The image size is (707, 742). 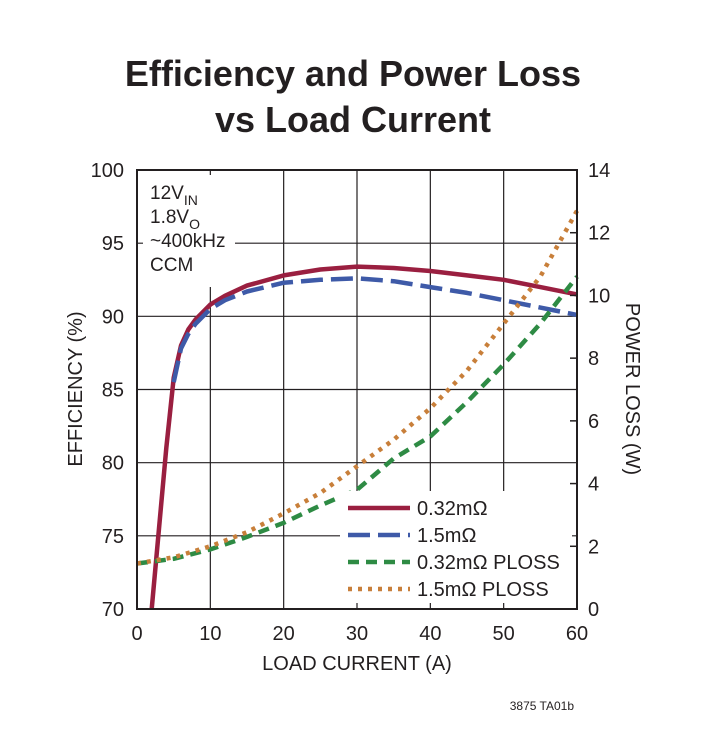 What do you see at coordinates (599, 234) in the screenshot?
I see `y-right-tick-label: 12` at bounding box center [599, 234].